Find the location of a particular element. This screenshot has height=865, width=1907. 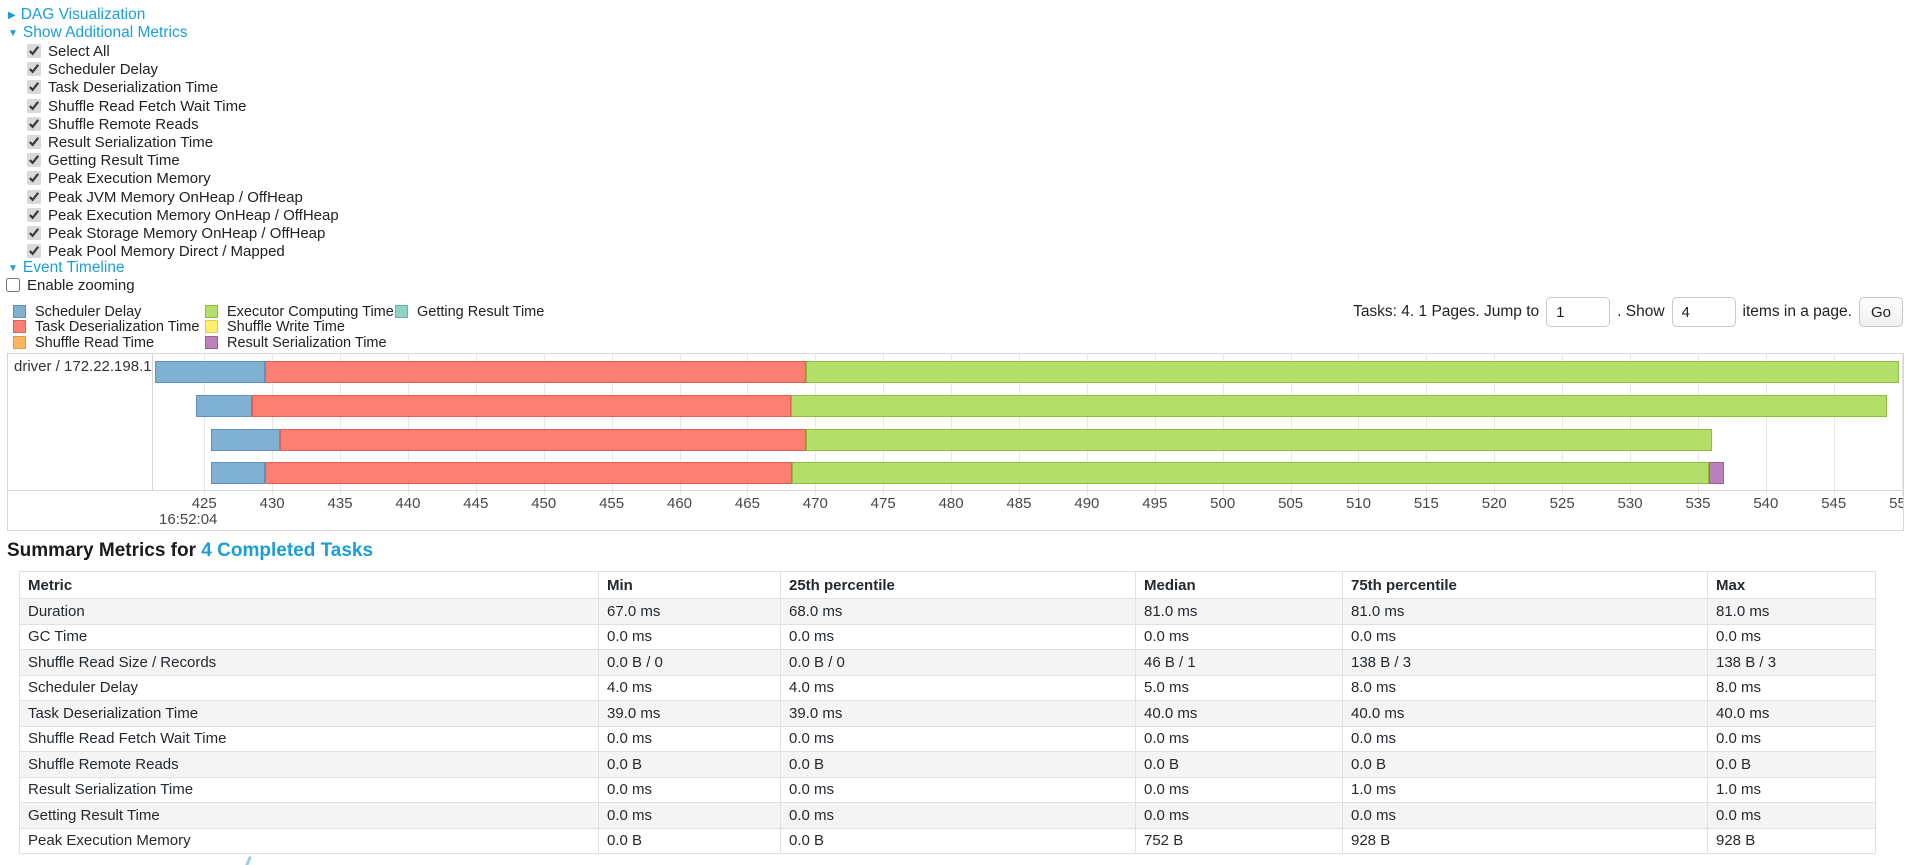

metric-checkbox-label: Peak Execution Memory is located at coordinates (129, 179).